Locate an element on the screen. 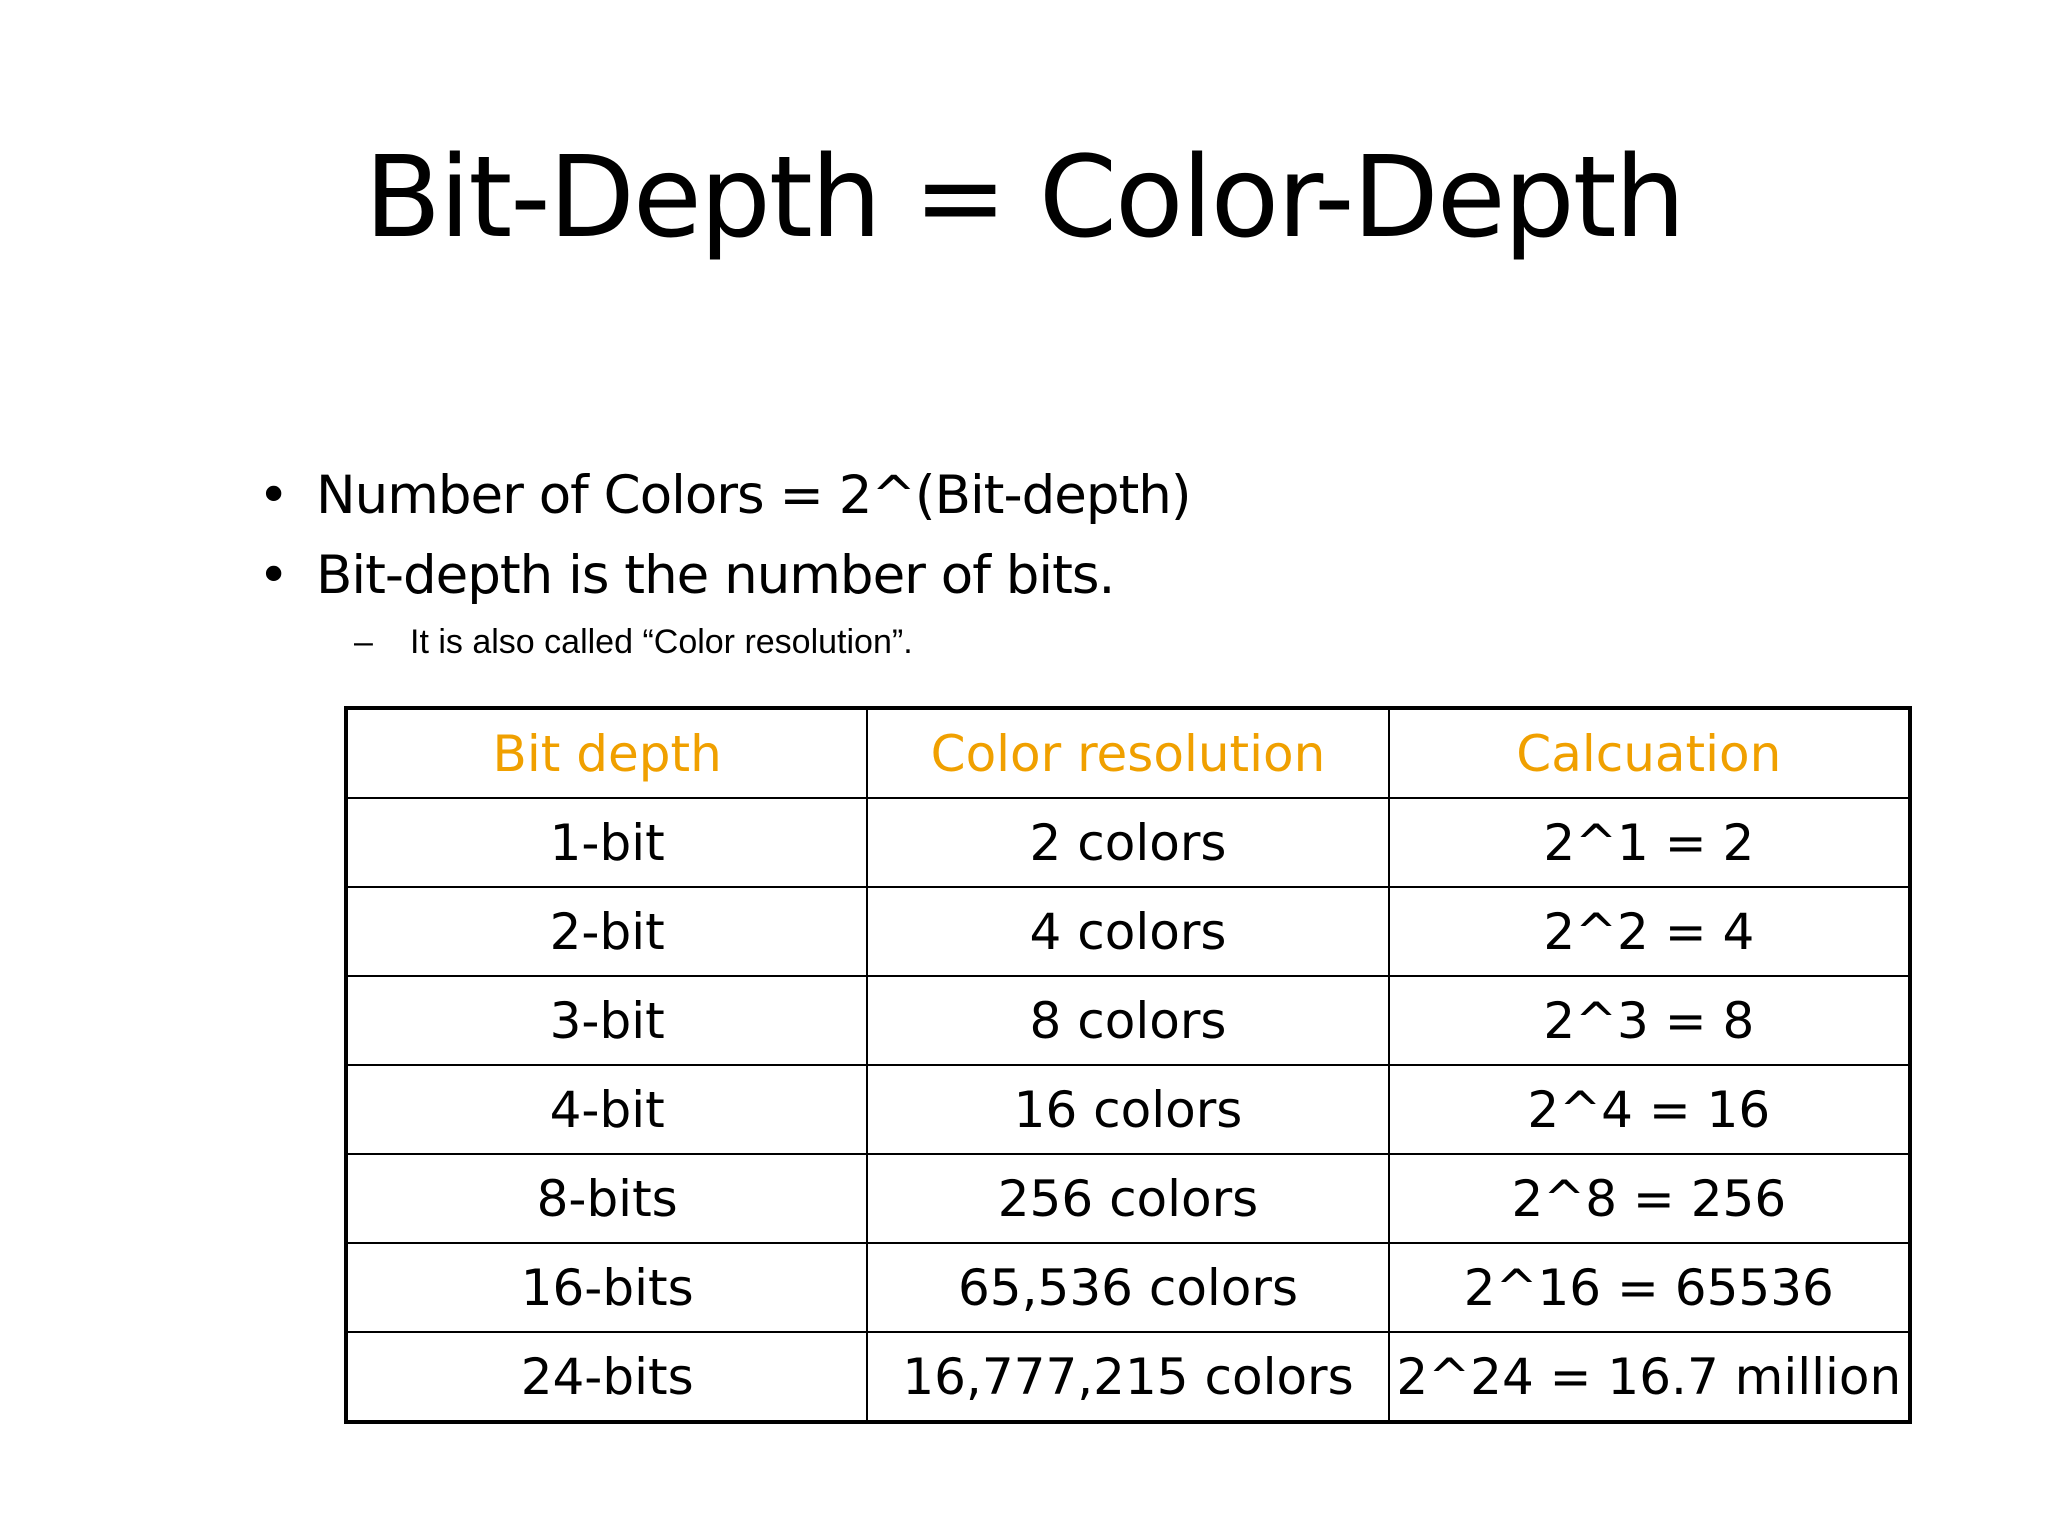  table-cell: 2^1 = 2 is located at coordinates (1649, 842).